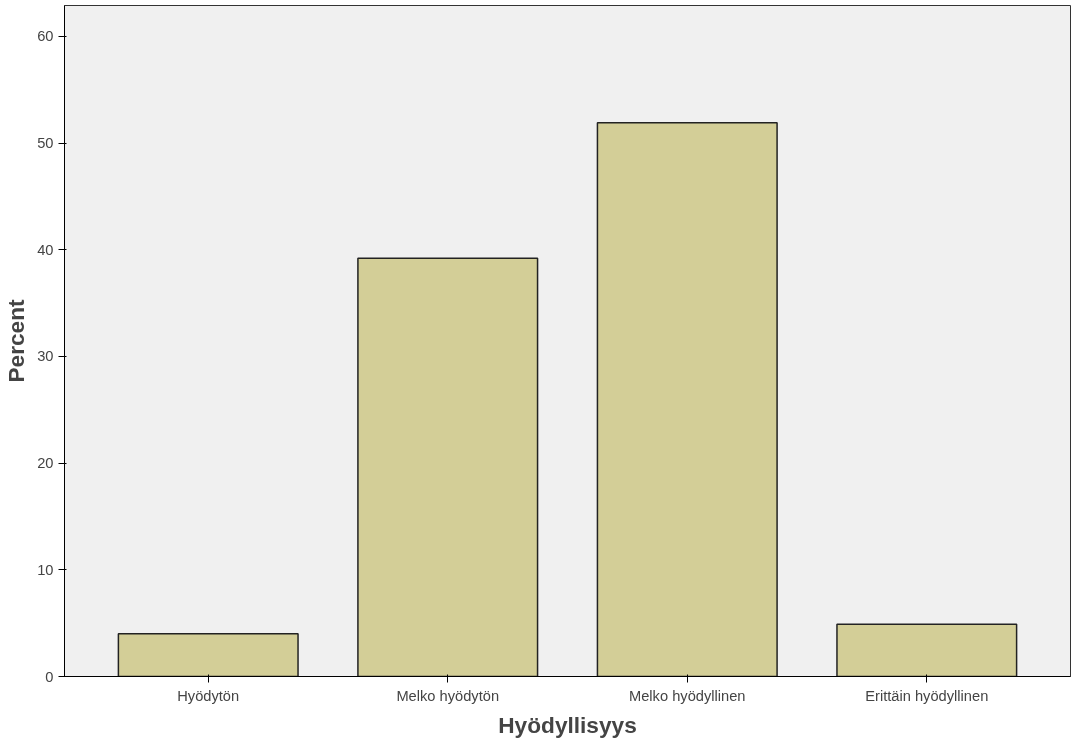  I want to click on y-tick-label: 50, so click(45, 143).